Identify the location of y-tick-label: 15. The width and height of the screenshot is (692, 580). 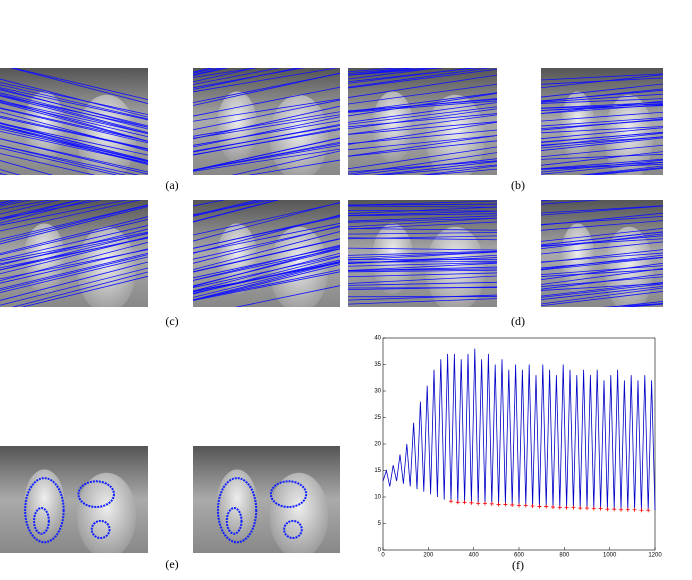
(377, 471).